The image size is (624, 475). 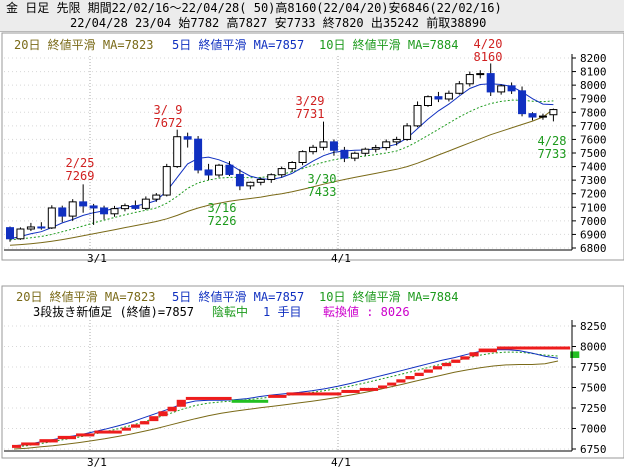 What do you see at coordinates (593, 326) in the screenshot?
I see `y-tick-label: 8250` at bounding box center [593, 326].